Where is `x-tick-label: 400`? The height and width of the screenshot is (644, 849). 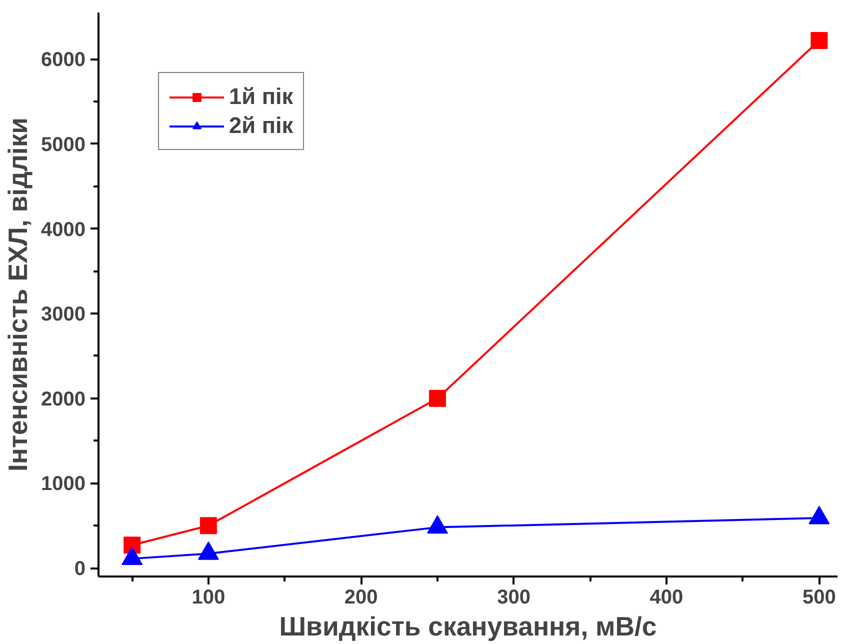 x-tick-label: 400 is located at coordinates (667, 597).